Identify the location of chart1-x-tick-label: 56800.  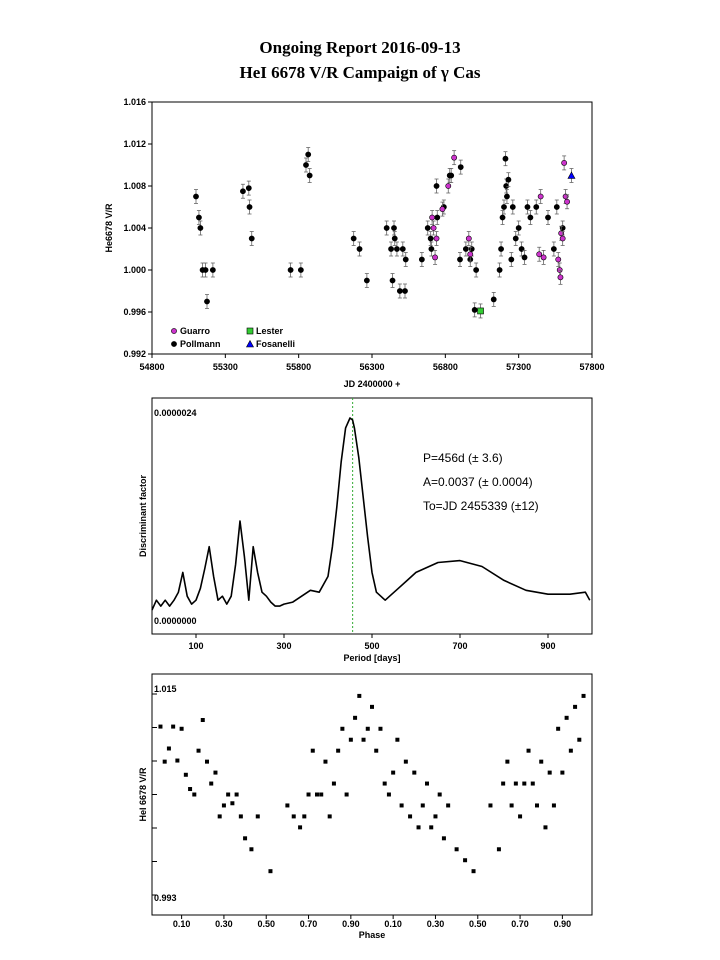
(445, 367).